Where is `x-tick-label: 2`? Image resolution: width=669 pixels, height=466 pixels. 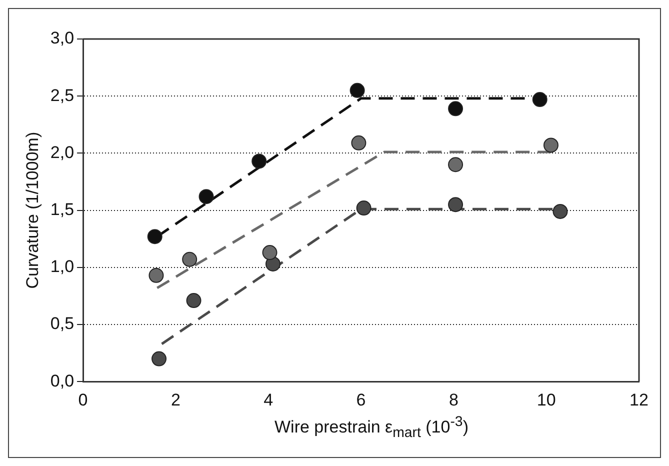
x-tick-label: 2 is located at coordinates (175, 400).